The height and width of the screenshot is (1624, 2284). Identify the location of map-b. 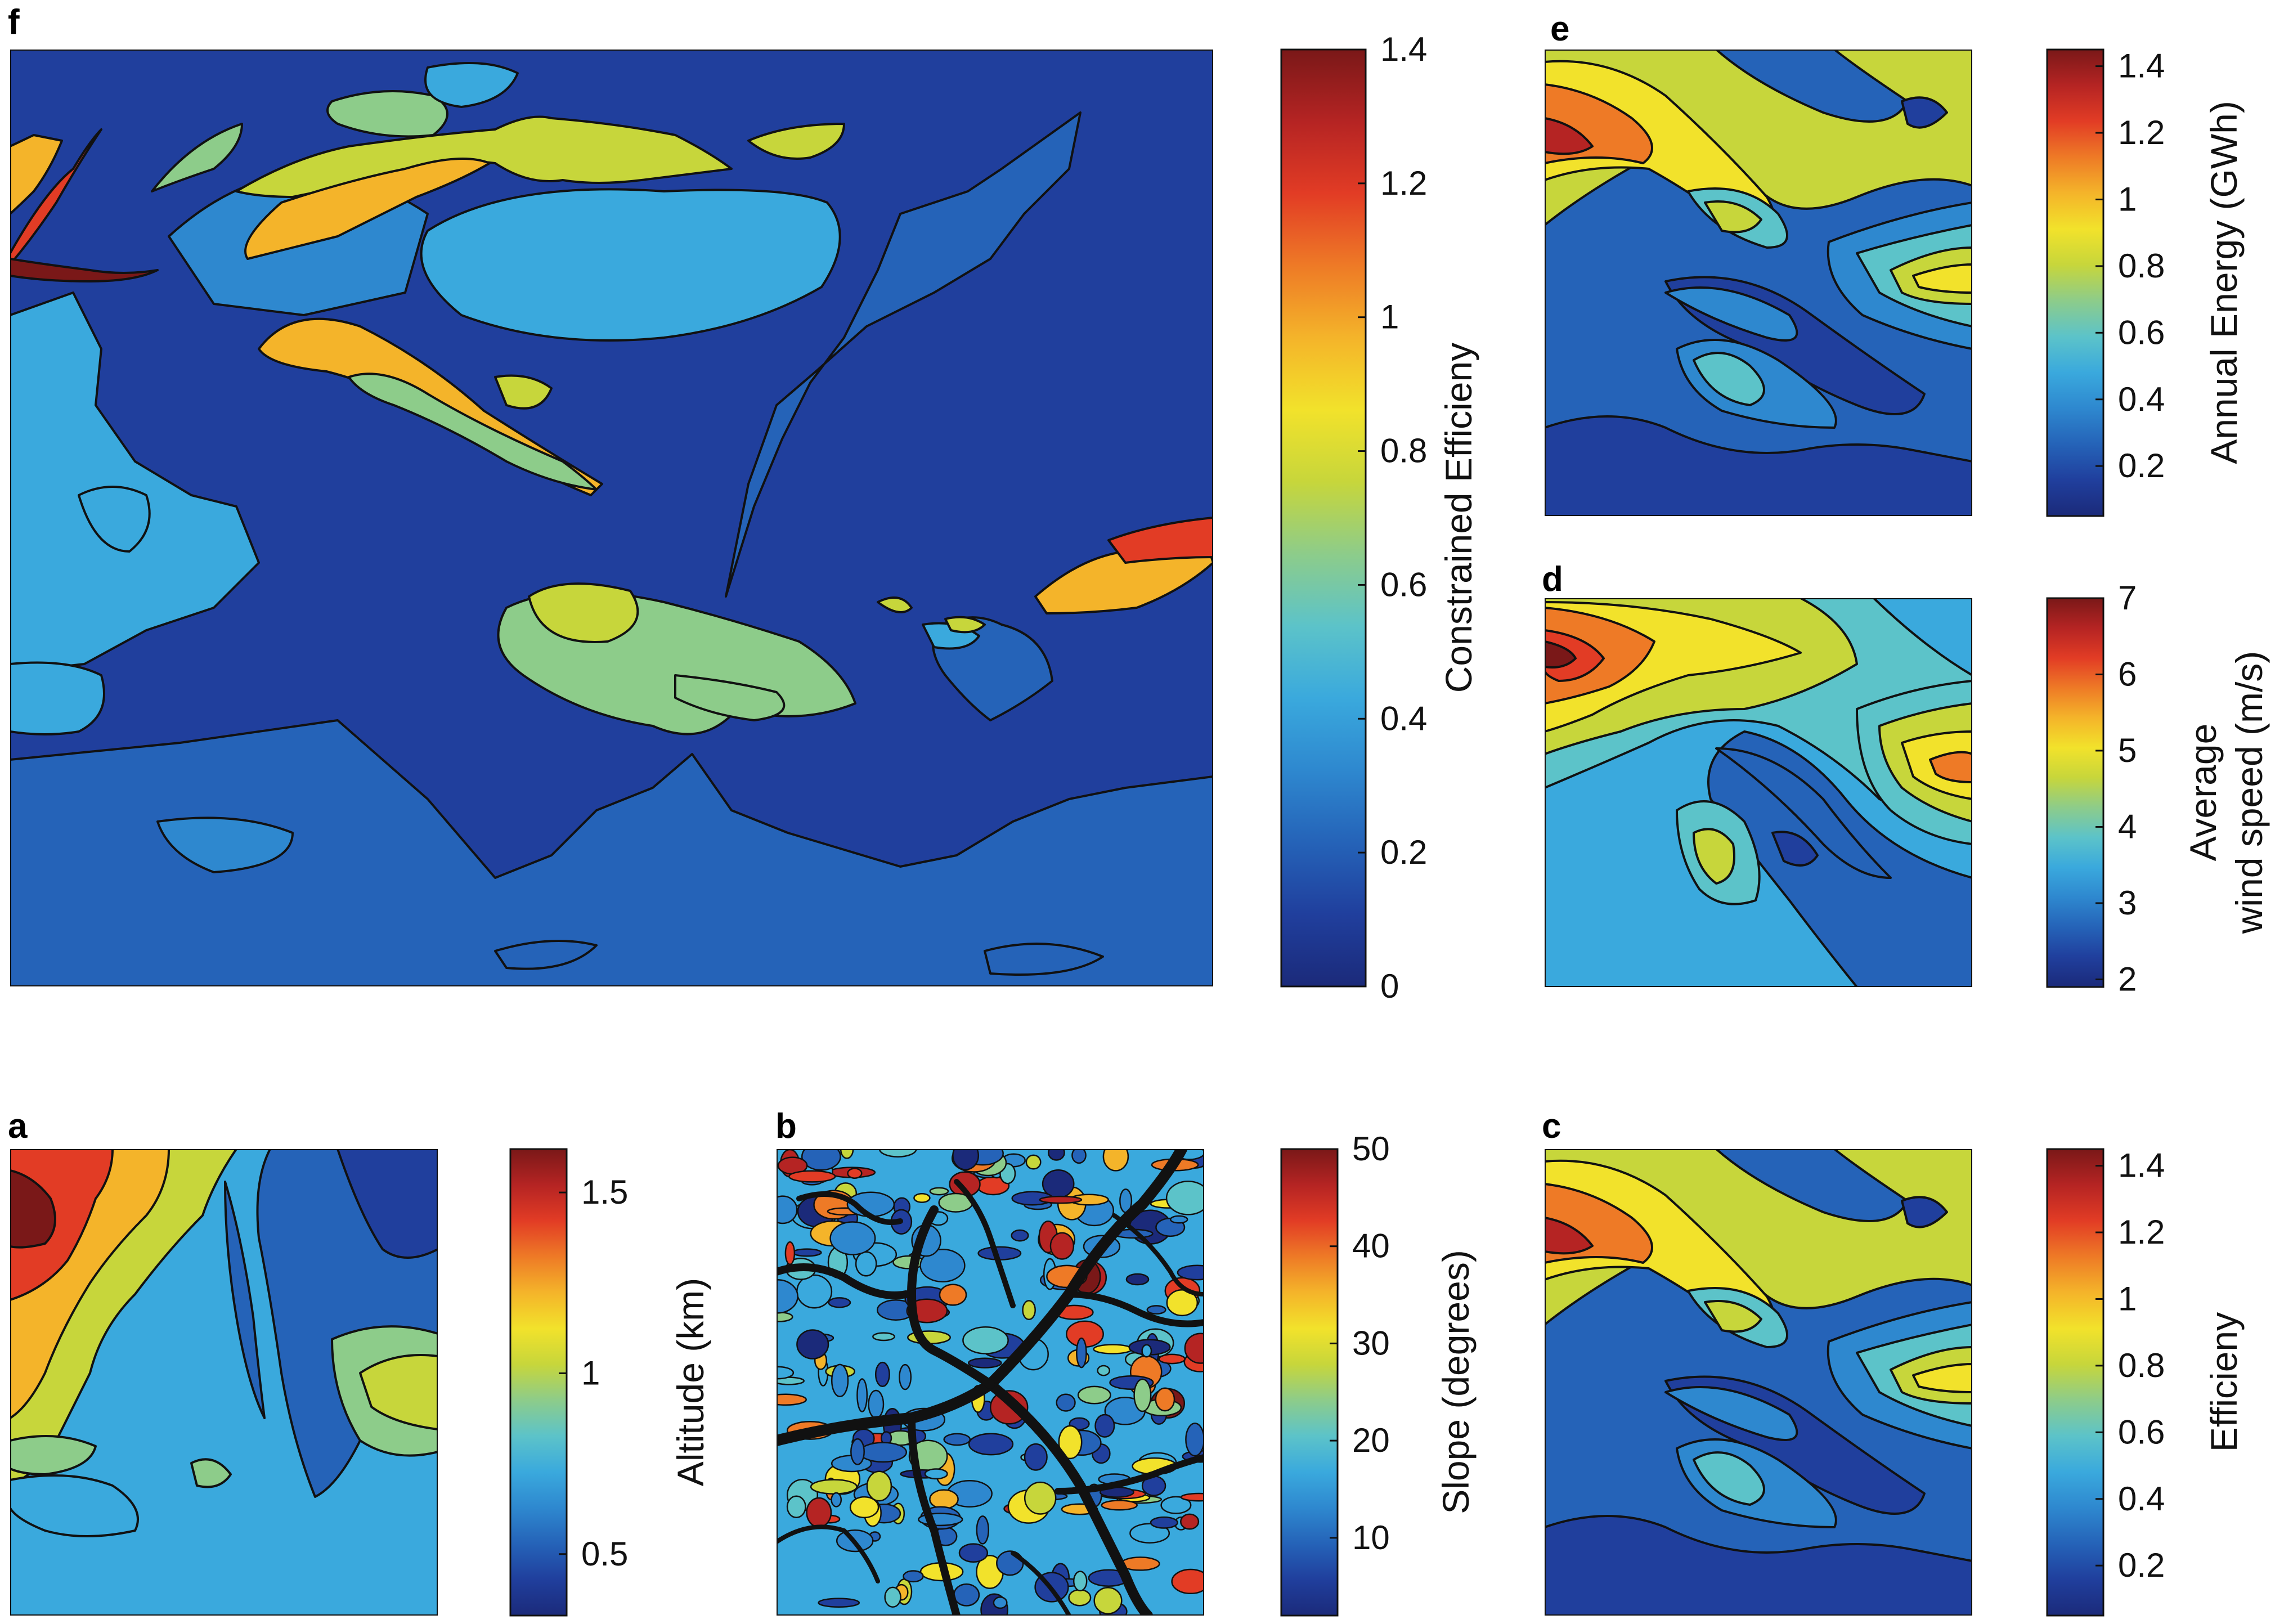
(990, 1382).